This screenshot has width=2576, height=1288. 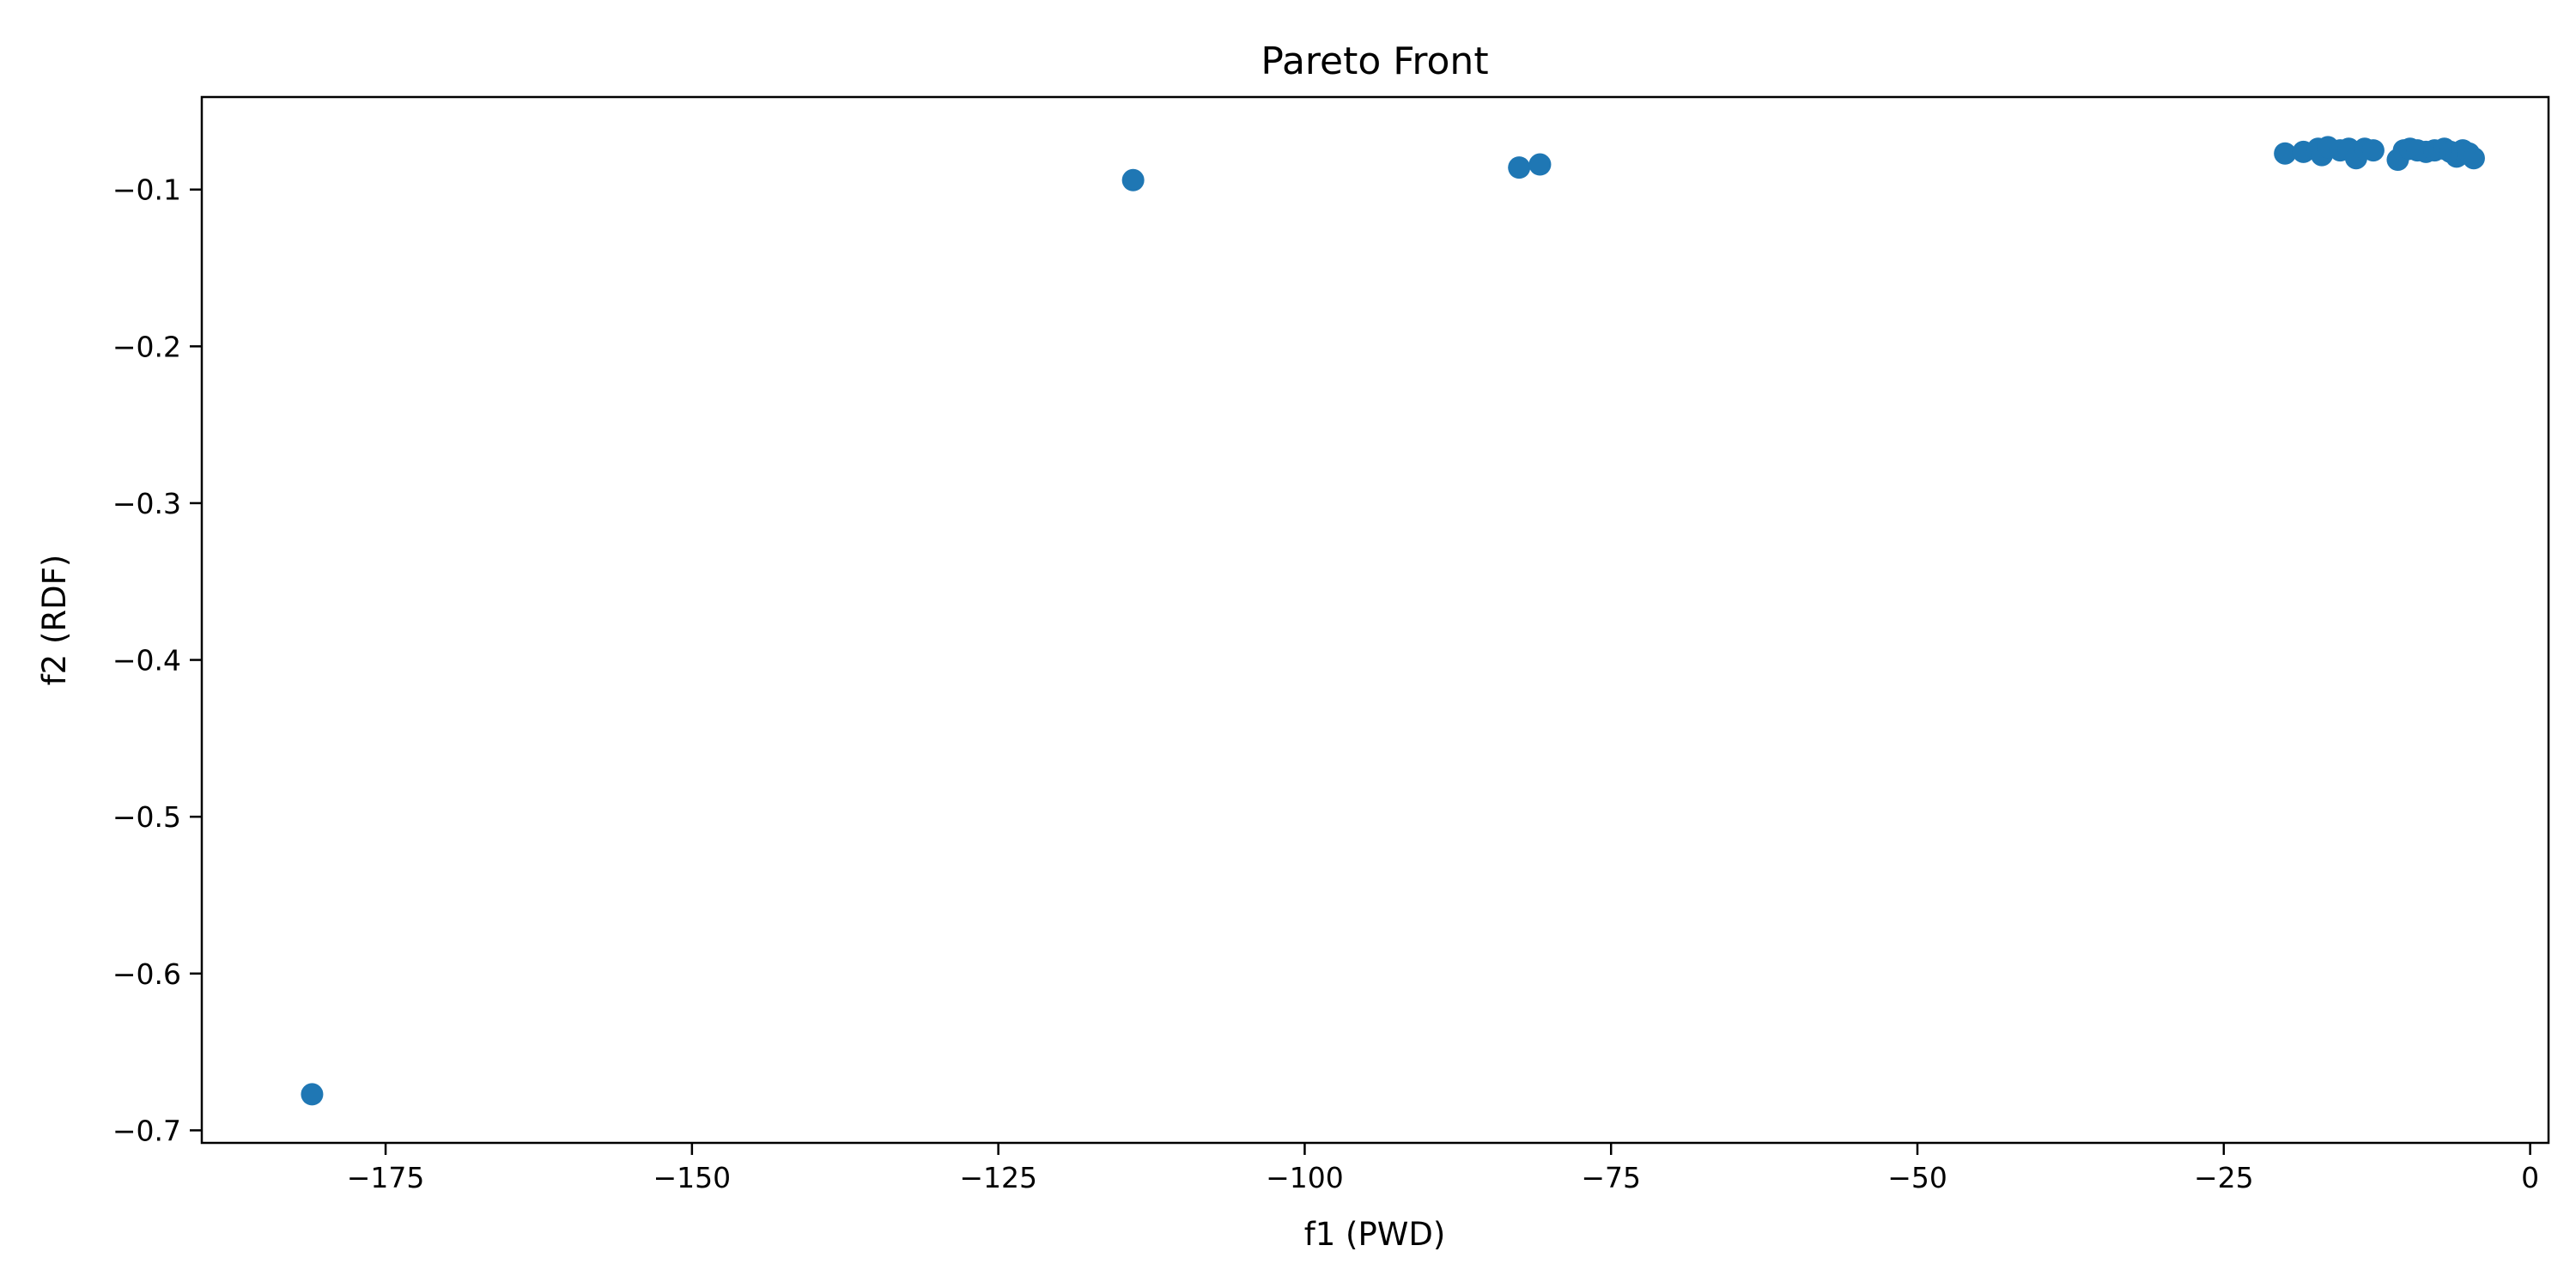 What do you see at coordinates (146, 817) in the screenshot?
I see `y-tick-label: −0.5` at bounding box center [146, 817].